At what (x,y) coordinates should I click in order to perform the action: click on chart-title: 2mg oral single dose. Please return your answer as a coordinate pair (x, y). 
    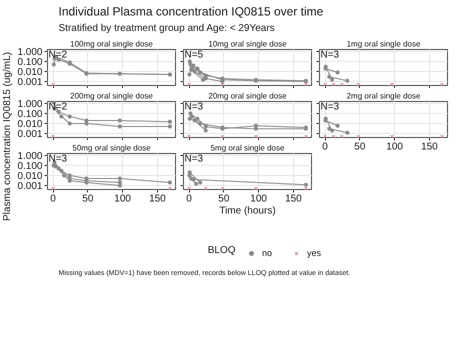
    Looking at the image, I should click on (383, 96).